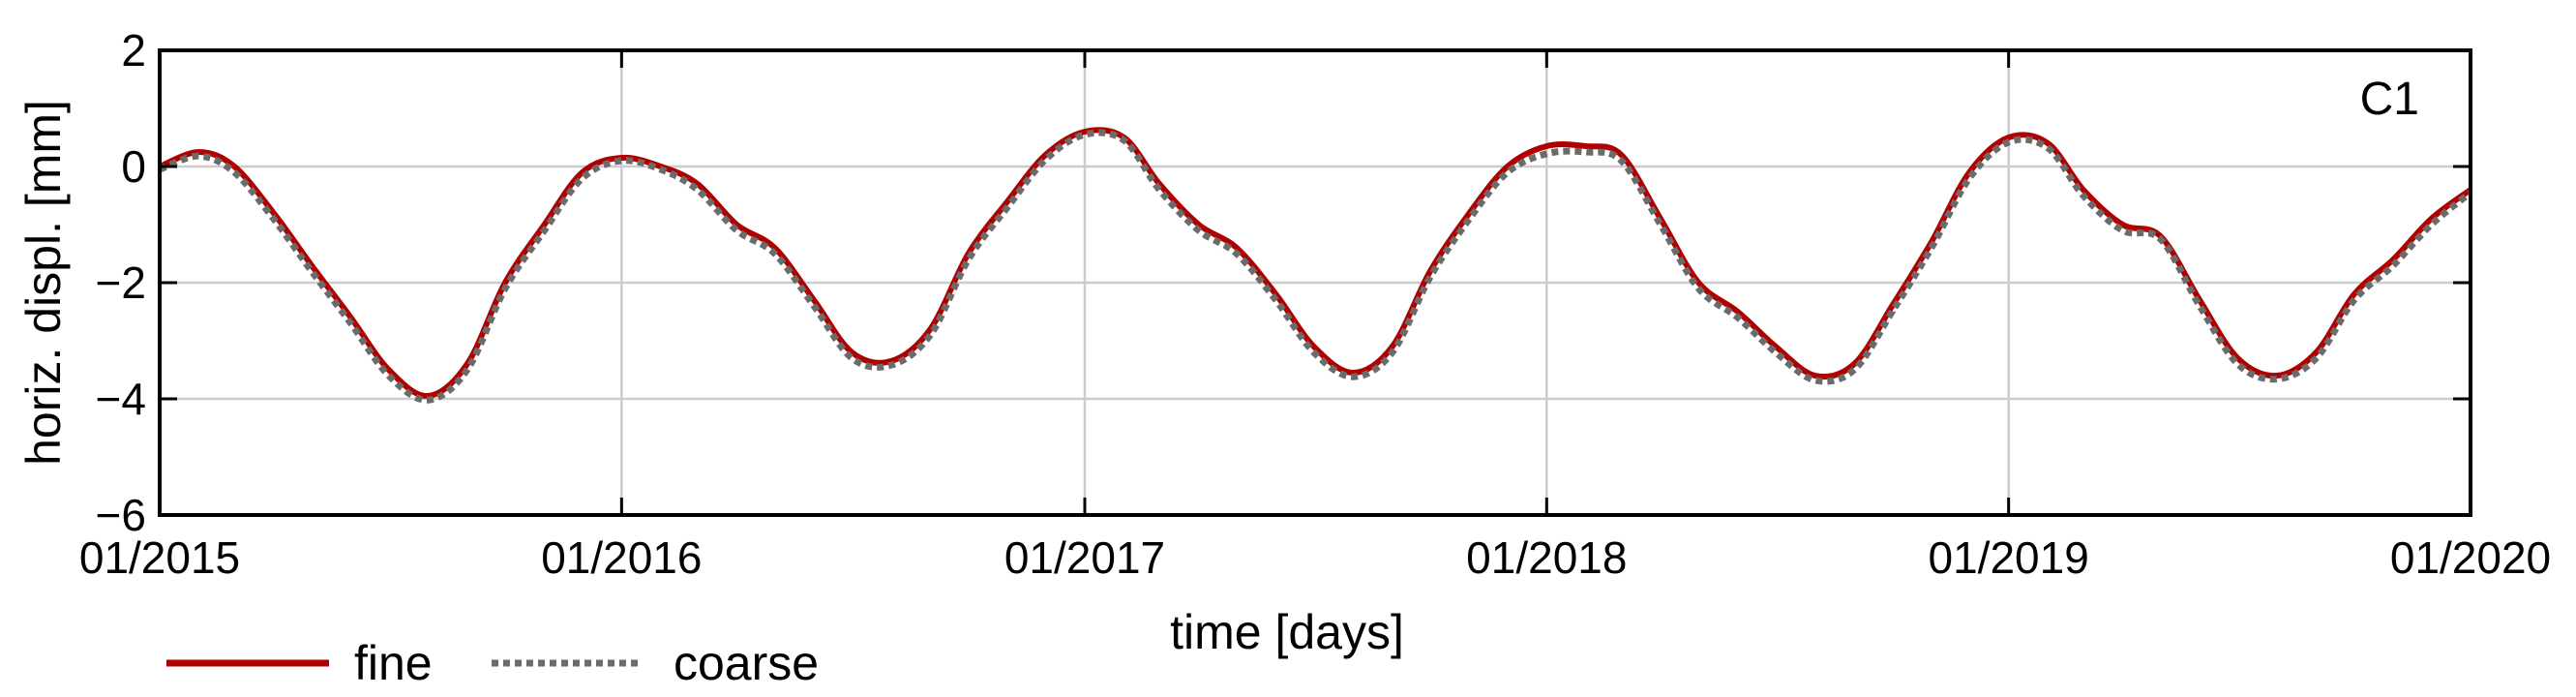 The image size is (2576, 697). I want to click on panel-label: C1, so click(2389, 99).